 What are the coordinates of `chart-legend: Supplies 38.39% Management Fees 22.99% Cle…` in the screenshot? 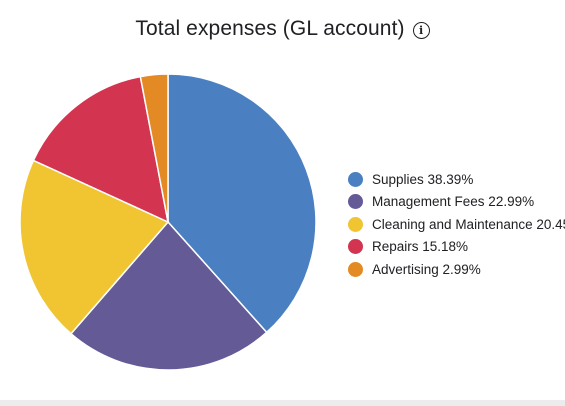 It's located at (456, 224).